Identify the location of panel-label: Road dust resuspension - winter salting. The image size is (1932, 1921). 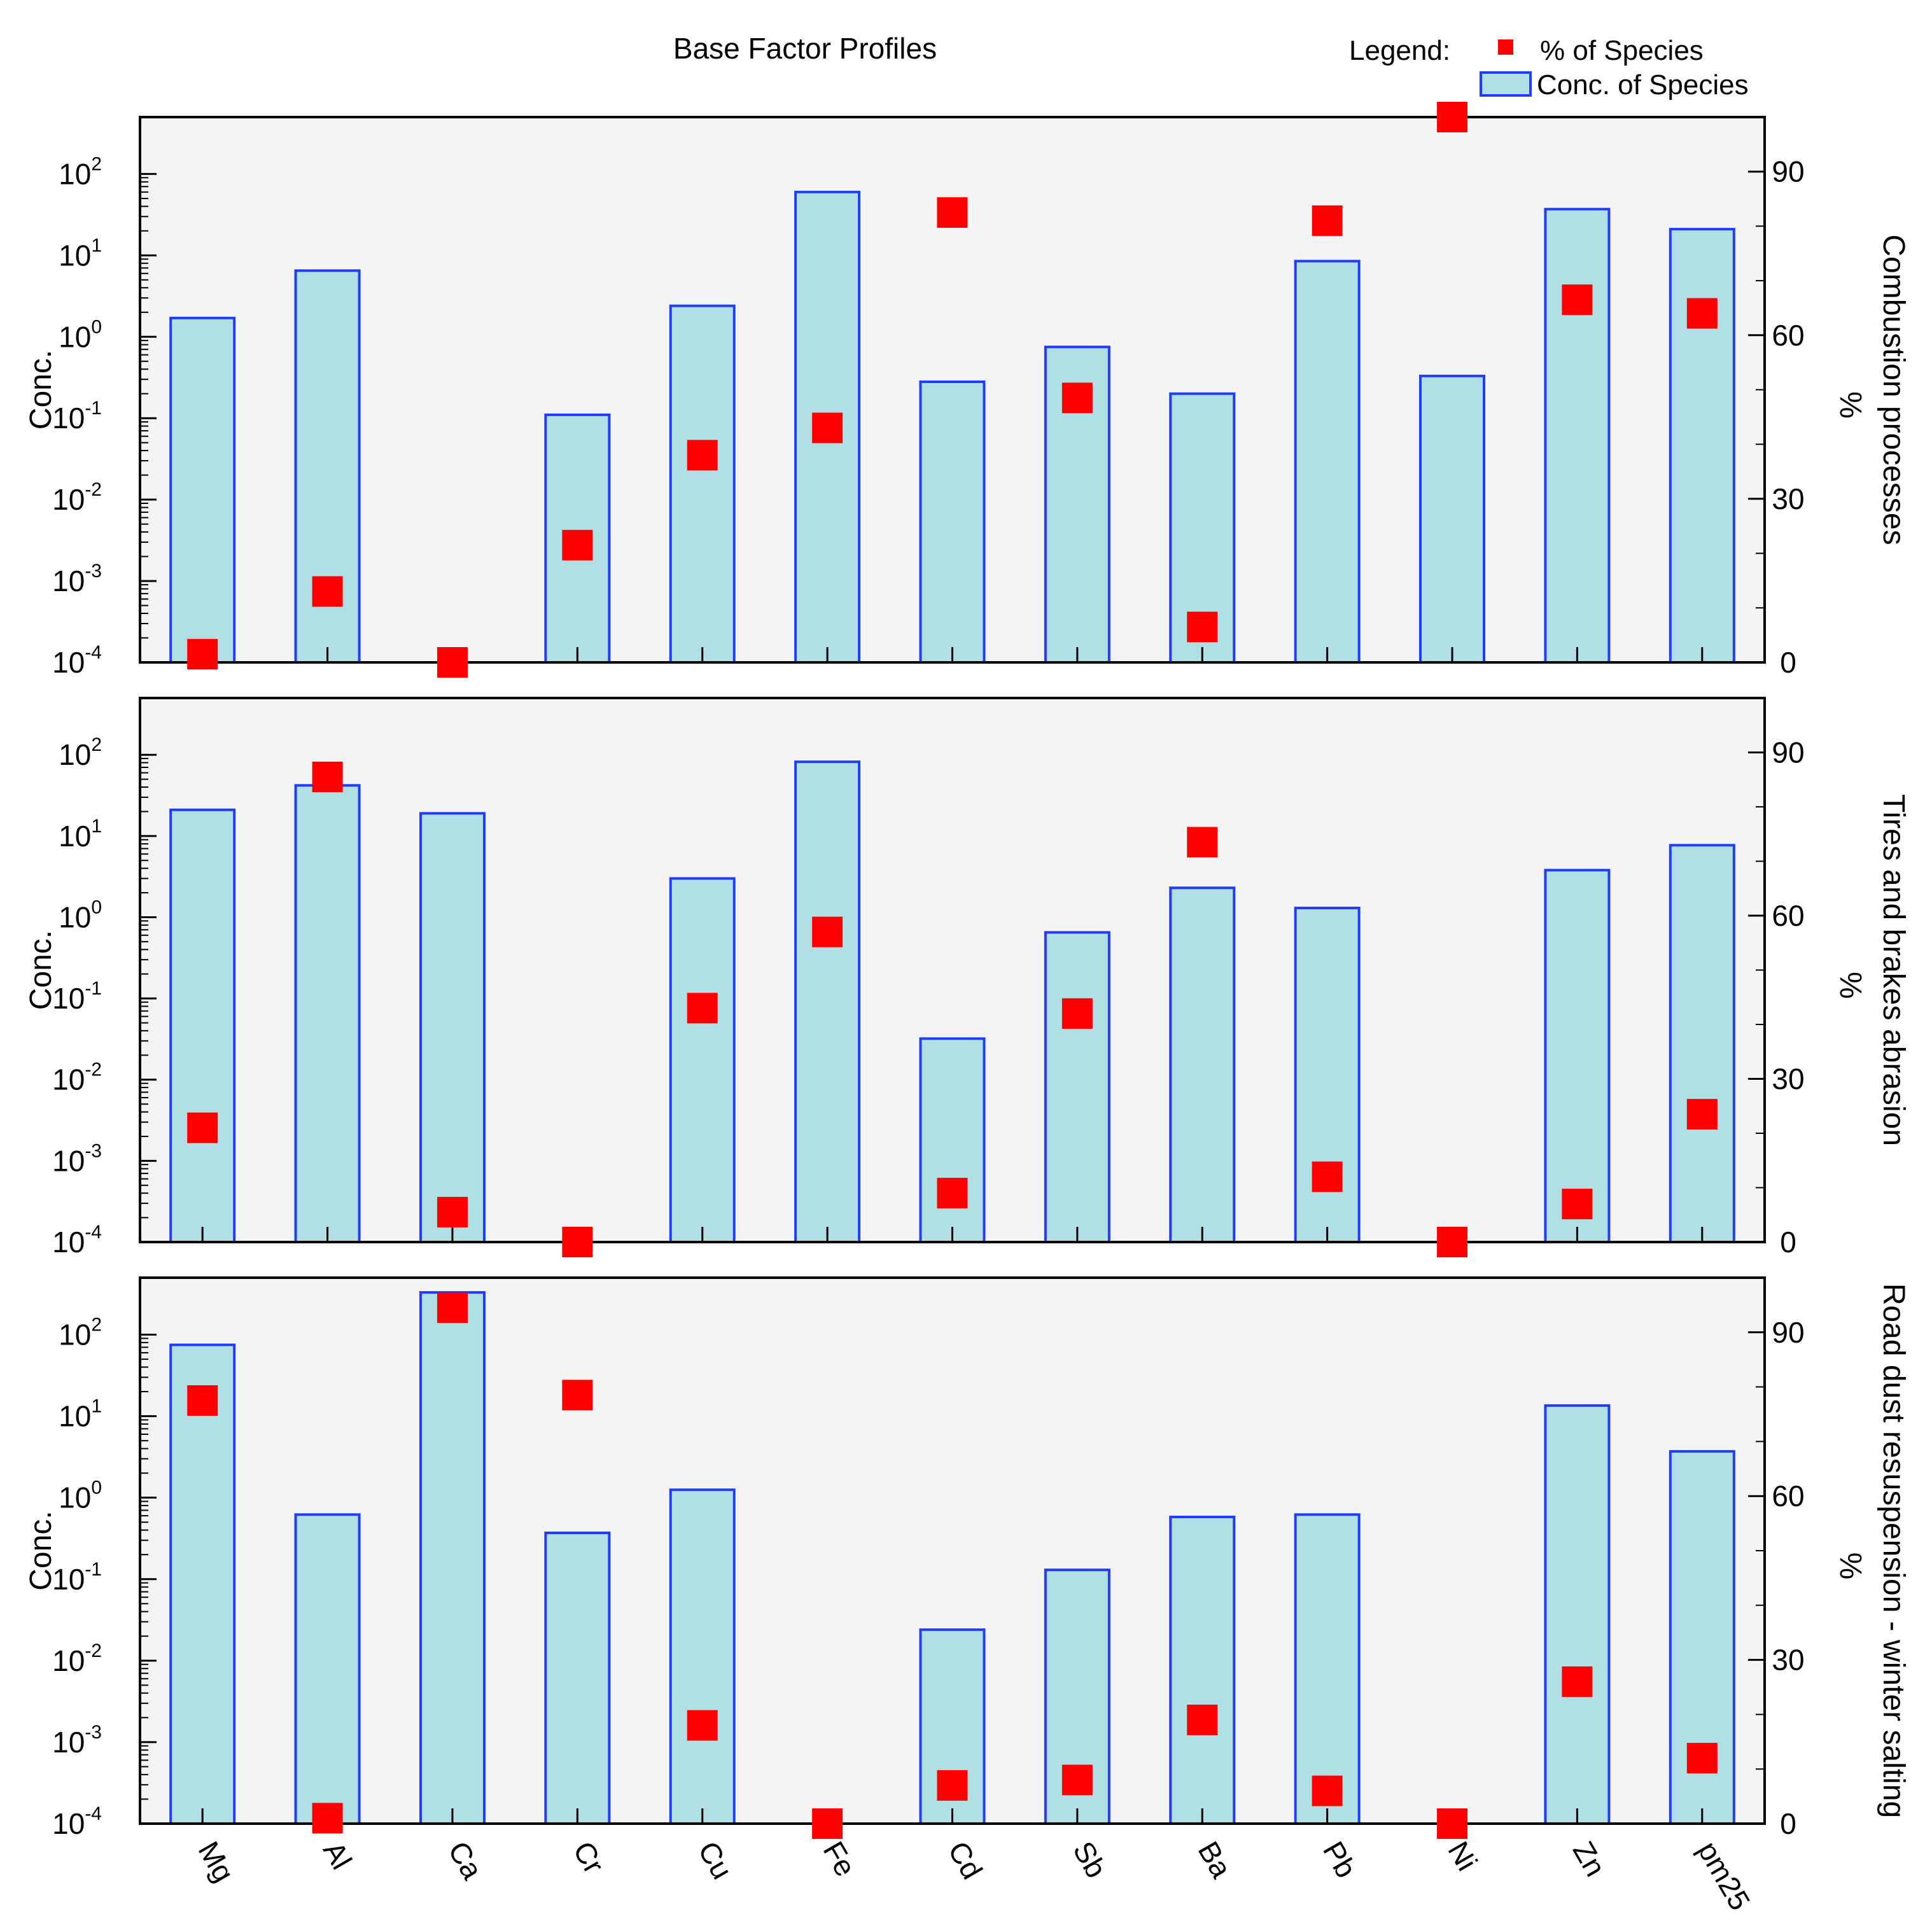
(1893, 1550).